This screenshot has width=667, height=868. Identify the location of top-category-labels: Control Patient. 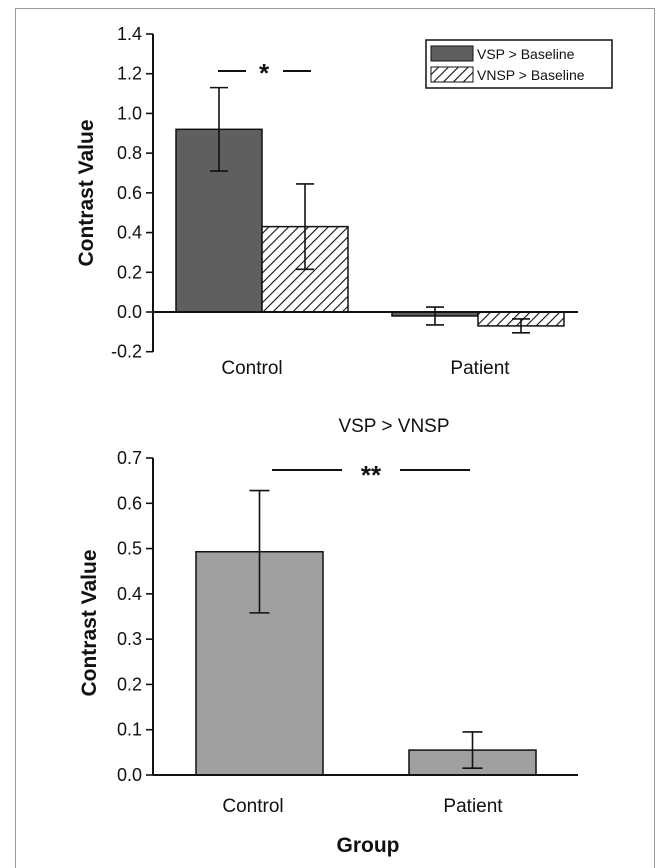
(365, 368).